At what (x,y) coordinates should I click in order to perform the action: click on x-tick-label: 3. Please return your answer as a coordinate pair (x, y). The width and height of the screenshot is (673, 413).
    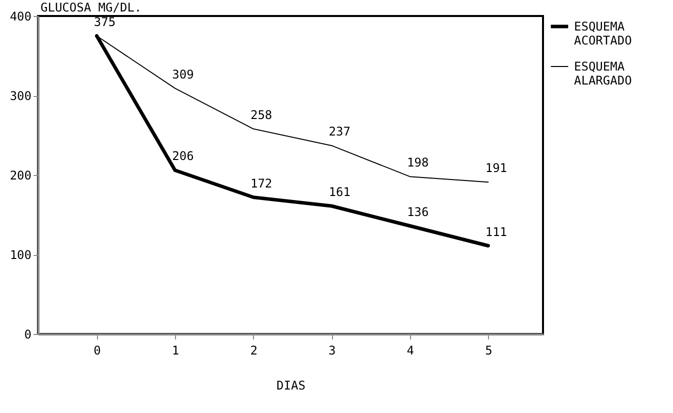
    Looking at the image, I should click on (332, 351).